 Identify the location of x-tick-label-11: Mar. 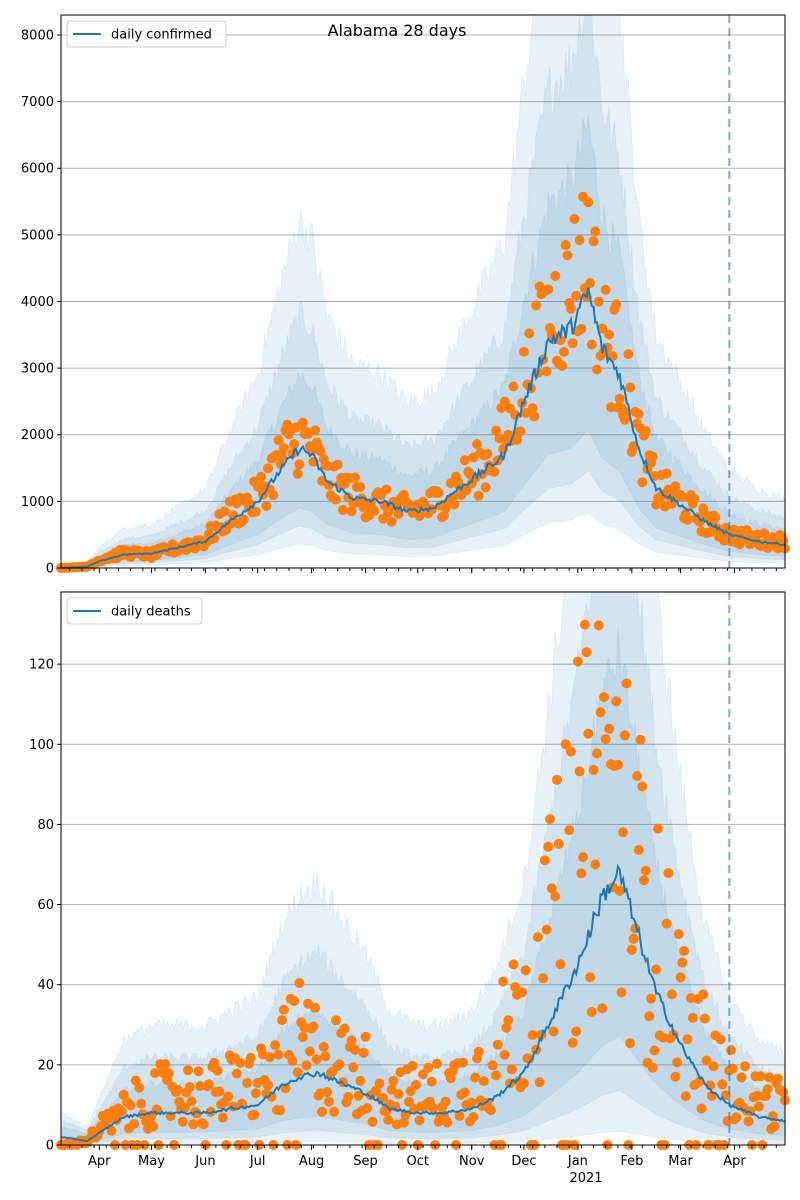
(680, 1161).